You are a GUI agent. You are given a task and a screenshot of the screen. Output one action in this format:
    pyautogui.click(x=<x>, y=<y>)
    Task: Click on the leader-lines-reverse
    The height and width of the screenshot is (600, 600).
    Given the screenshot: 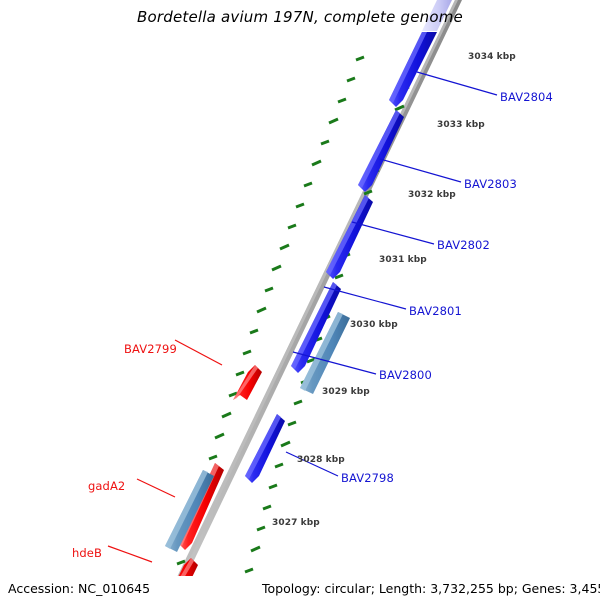 What is the action you would take?
    pyautogui.click(x=165, y=451)
    